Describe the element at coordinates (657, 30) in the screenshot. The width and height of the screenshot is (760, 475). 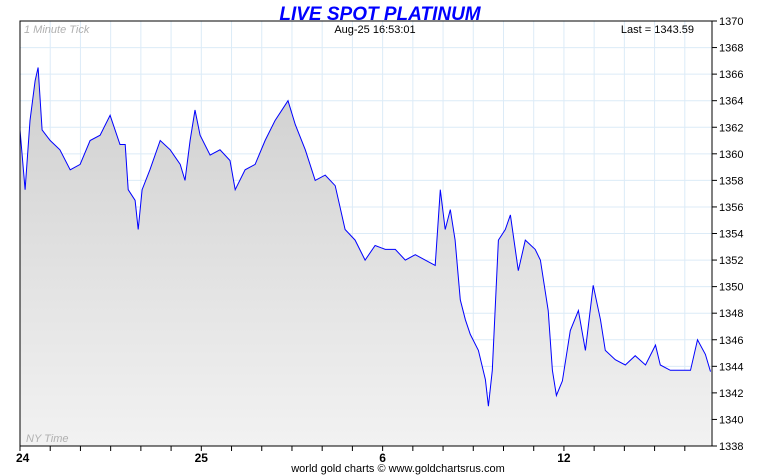
I see `last-price: Last = 1343.59` at that location.